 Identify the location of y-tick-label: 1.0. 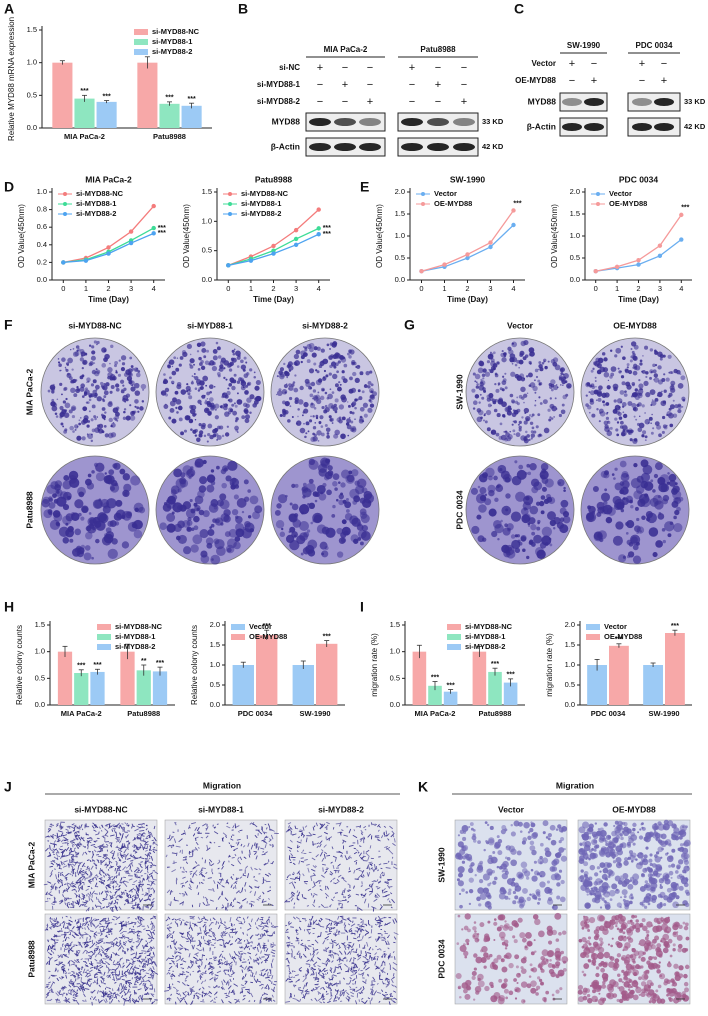
(40, 651).